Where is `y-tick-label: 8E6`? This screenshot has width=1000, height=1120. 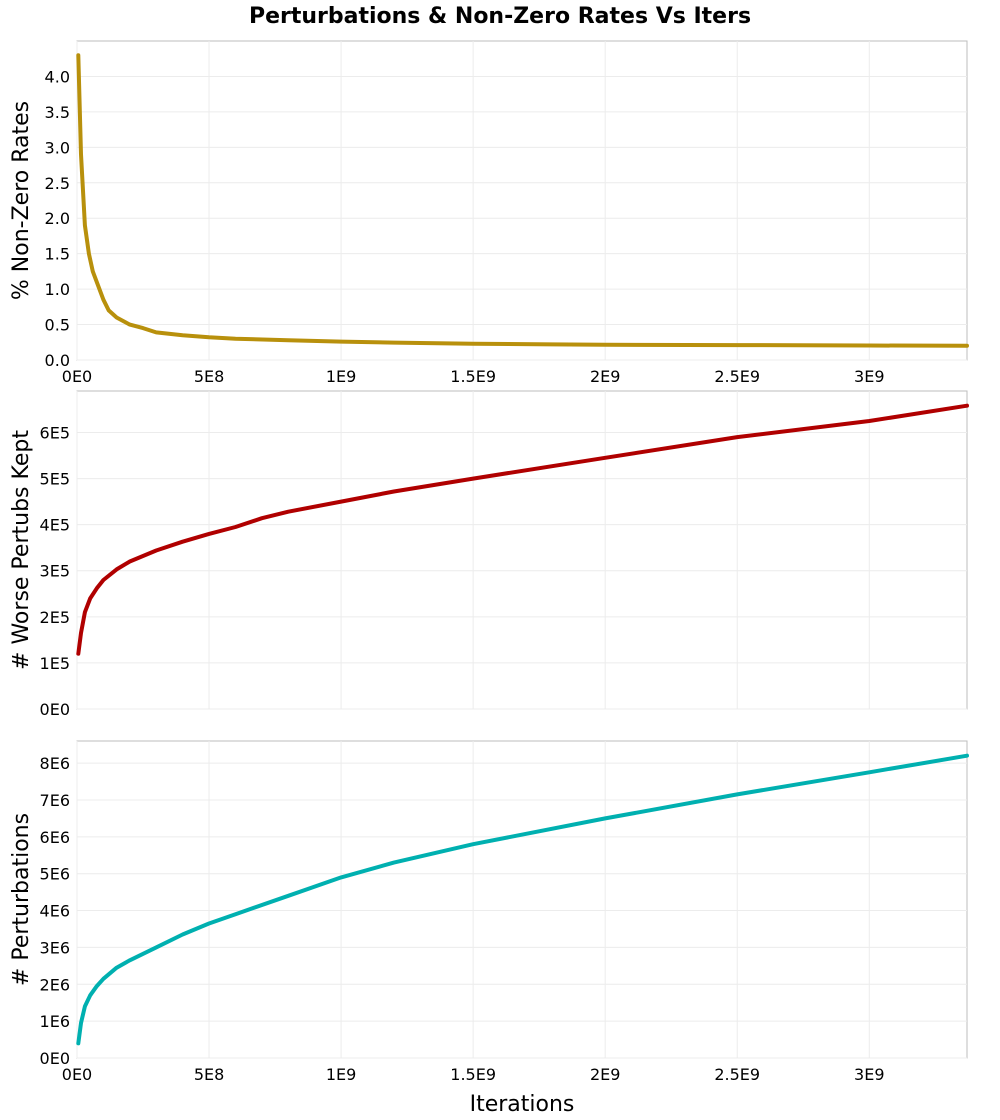 y-tick-label: 8E6 is located at coordinates (55, 763).